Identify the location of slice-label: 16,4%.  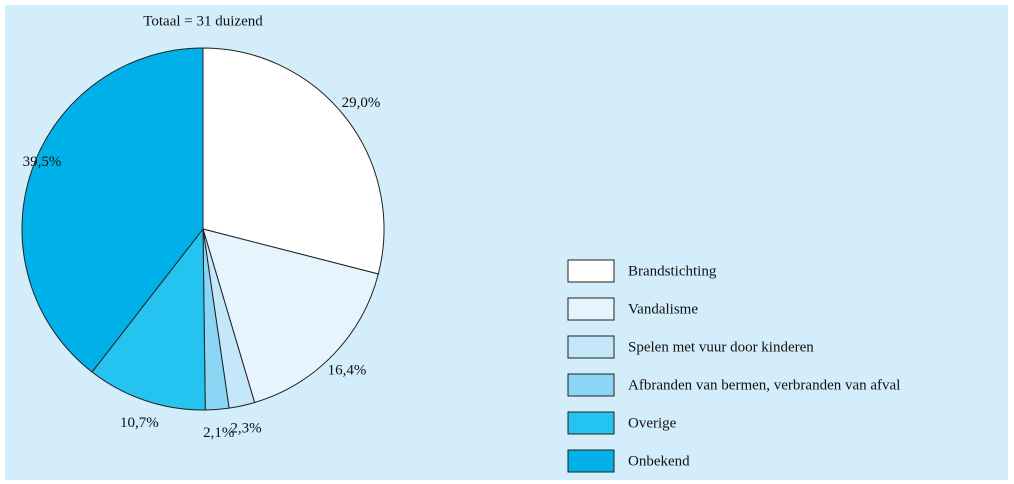
(347, 371).